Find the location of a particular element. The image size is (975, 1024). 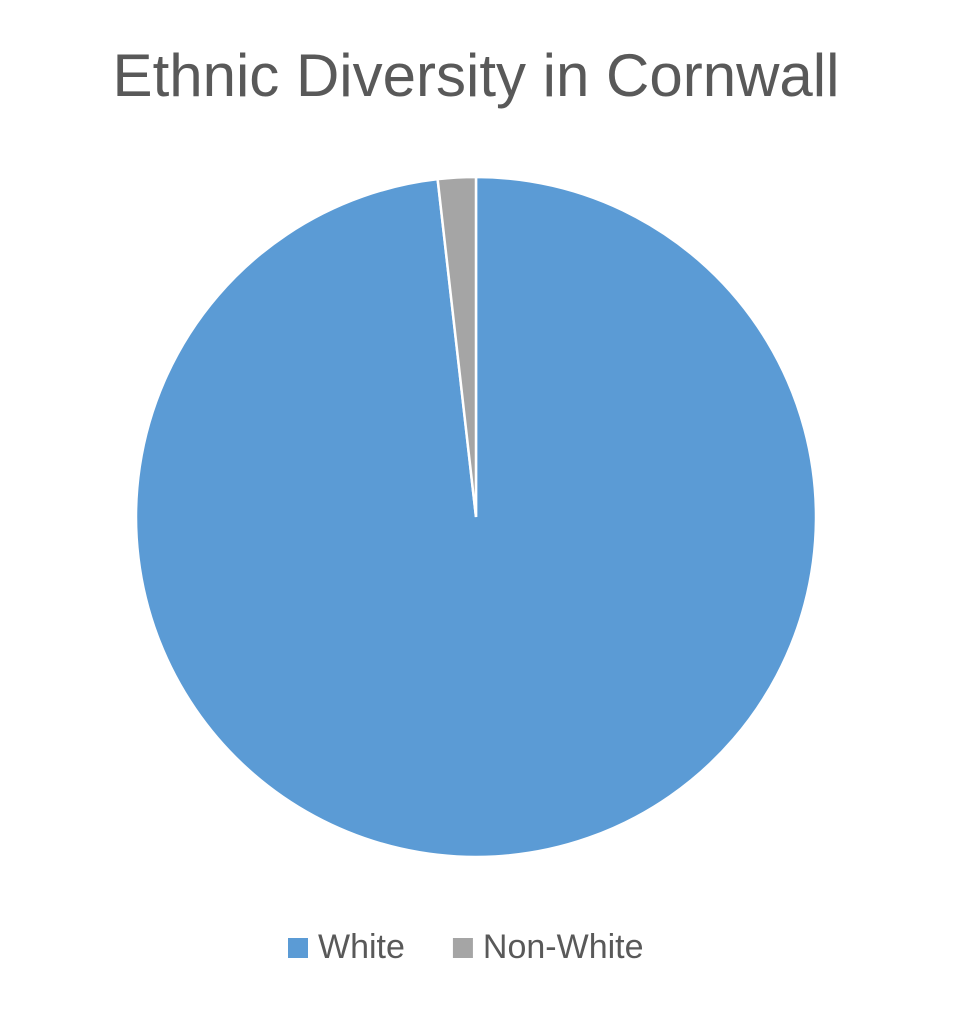

chart-title: Ethnic Diversity in Cornwall is located at coordinates (476, 75).